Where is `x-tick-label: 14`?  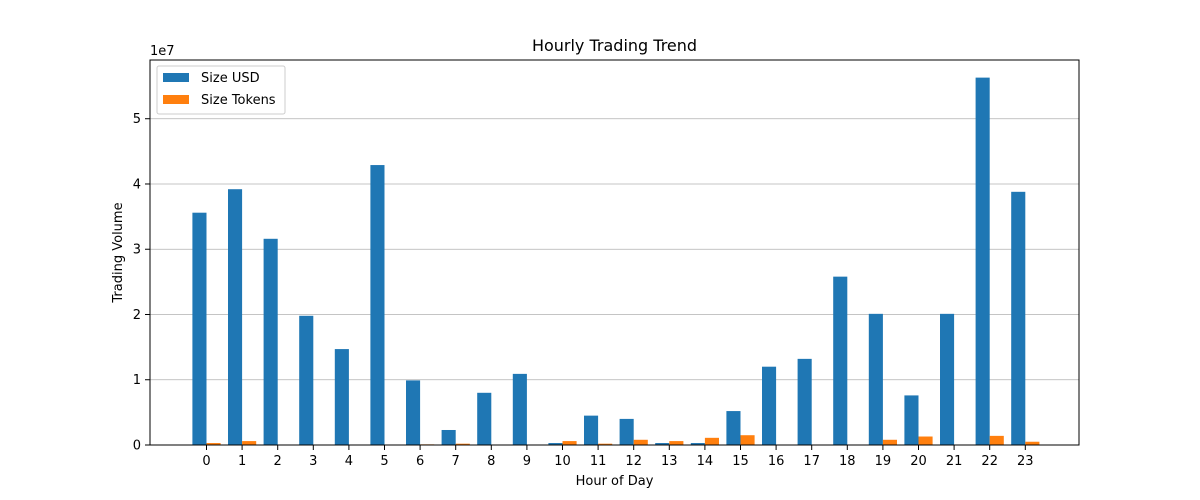 x-tick-label: 14 is located at coordinates (705, 461).